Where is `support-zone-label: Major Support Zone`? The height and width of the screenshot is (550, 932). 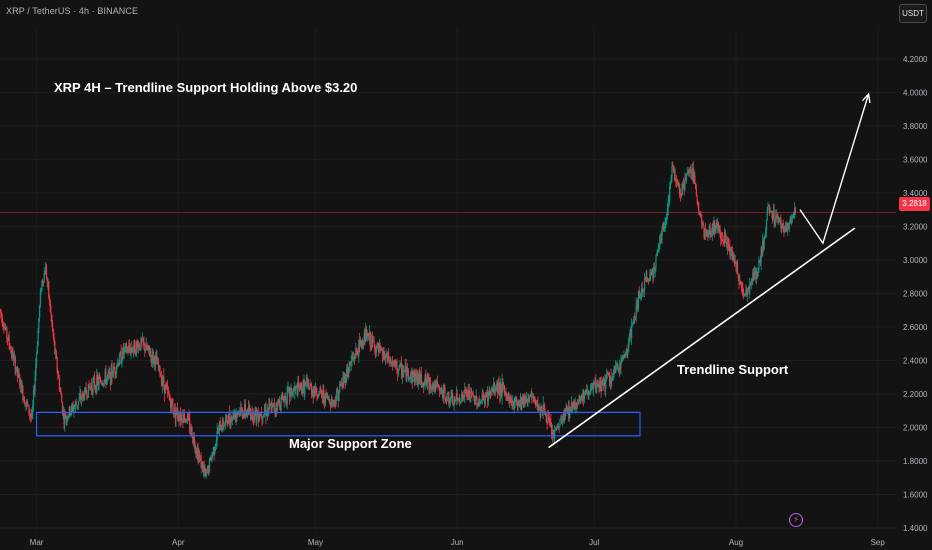
support-zone-label: Major Support Zone is located at coordinates (350, 443).